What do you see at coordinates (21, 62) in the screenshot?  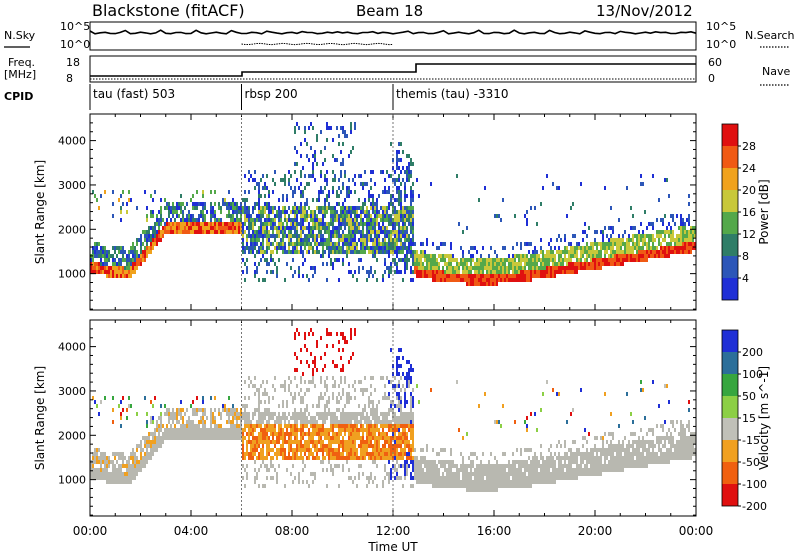 I see `freq-label-top: Freq.` at bounding box center [21, 62].